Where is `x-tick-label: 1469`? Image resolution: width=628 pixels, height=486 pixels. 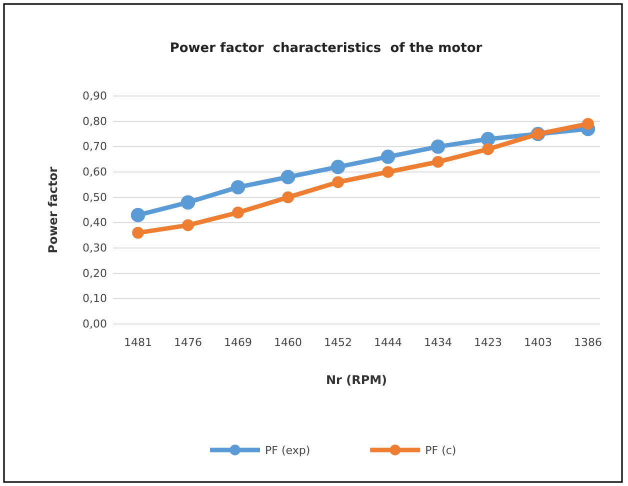
x-tick-label: 1469 is located at coordinates (238, 342).